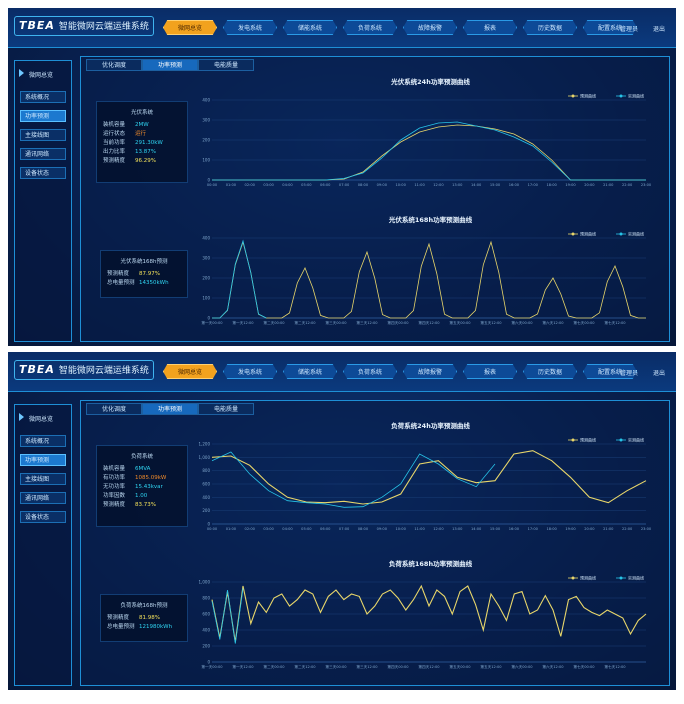 The height and width of the screenshot is (704, 684). I want to click on info-row: 装机容量 2MW, so click(142, 125).